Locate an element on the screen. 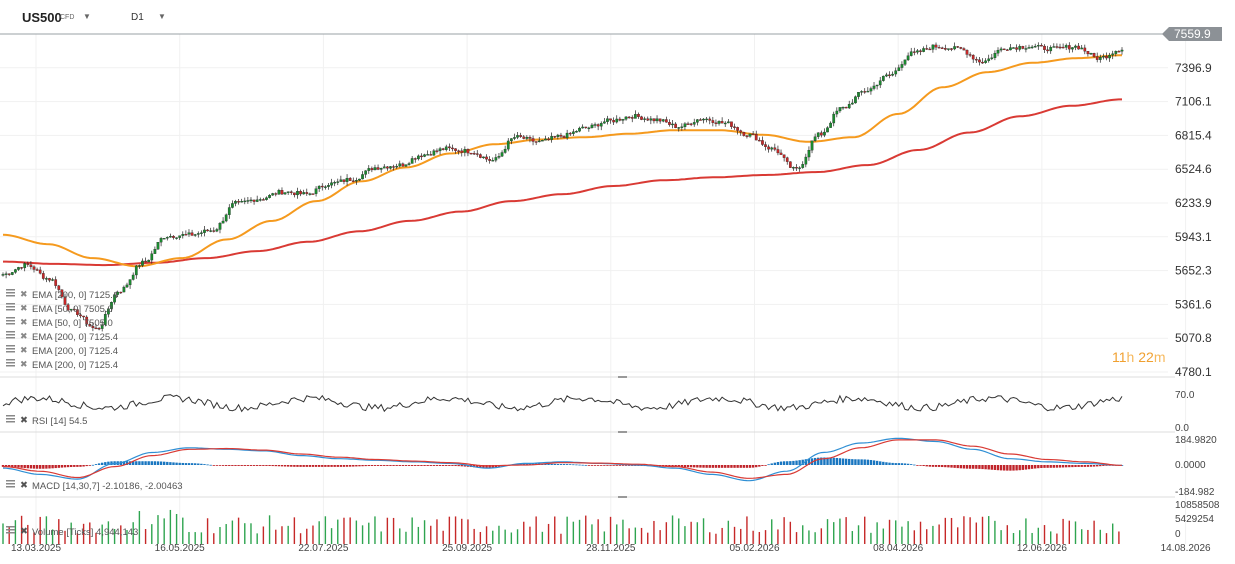  volume-axis-low: 0 is located at coordinates (1178, 534).